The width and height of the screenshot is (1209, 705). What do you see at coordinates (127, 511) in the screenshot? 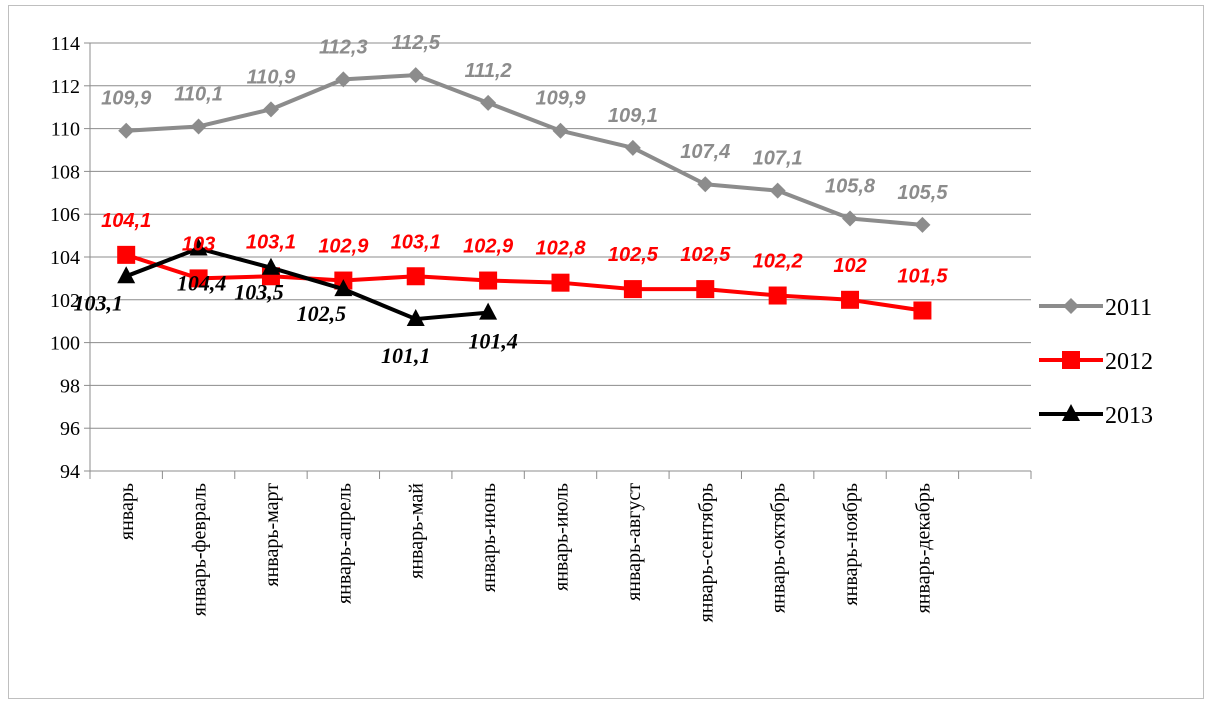
I see `x-tick-label: январь` at bounding box center [127, 511].